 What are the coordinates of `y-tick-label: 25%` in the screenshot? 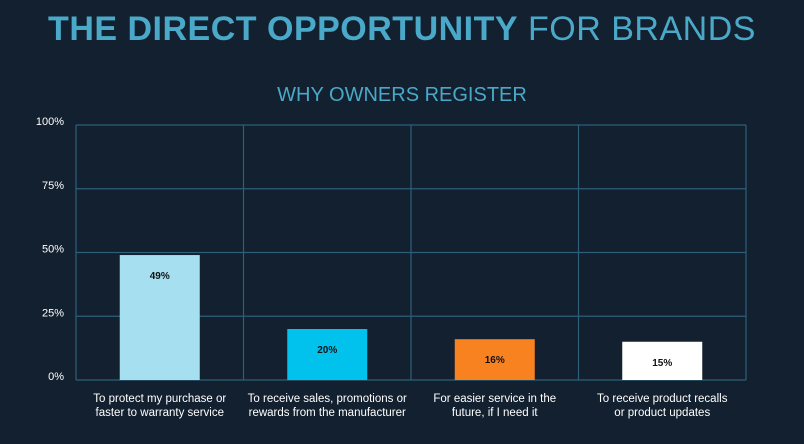 It's located at (53, 313).